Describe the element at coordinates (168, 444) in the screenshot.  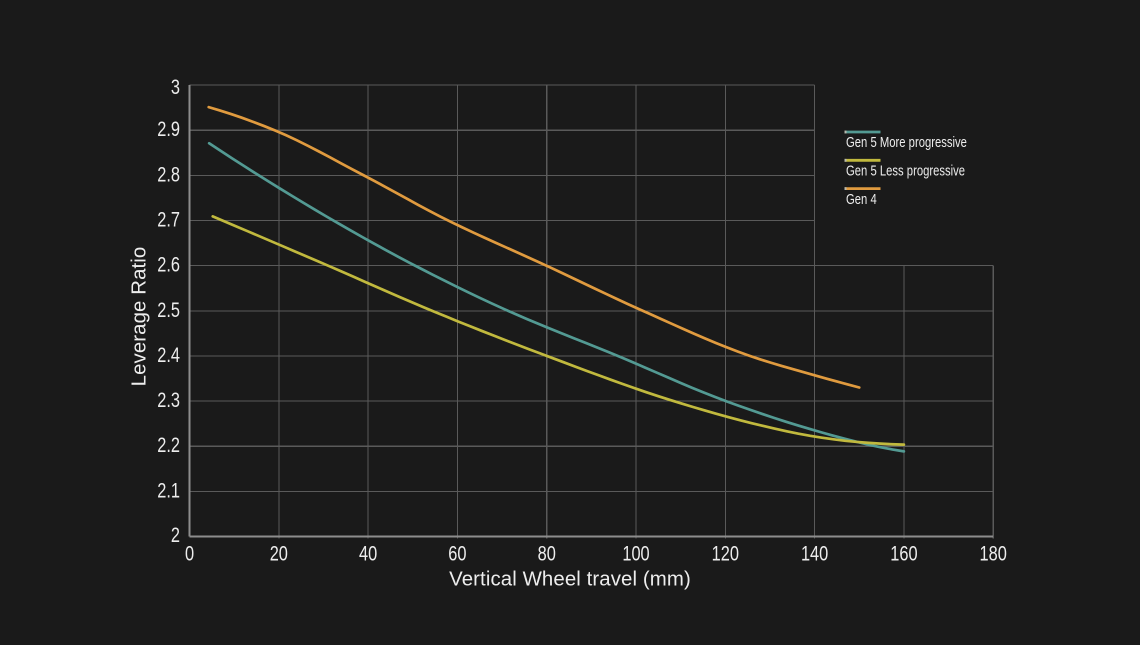
I see `svg-text: 2.2` at that location.